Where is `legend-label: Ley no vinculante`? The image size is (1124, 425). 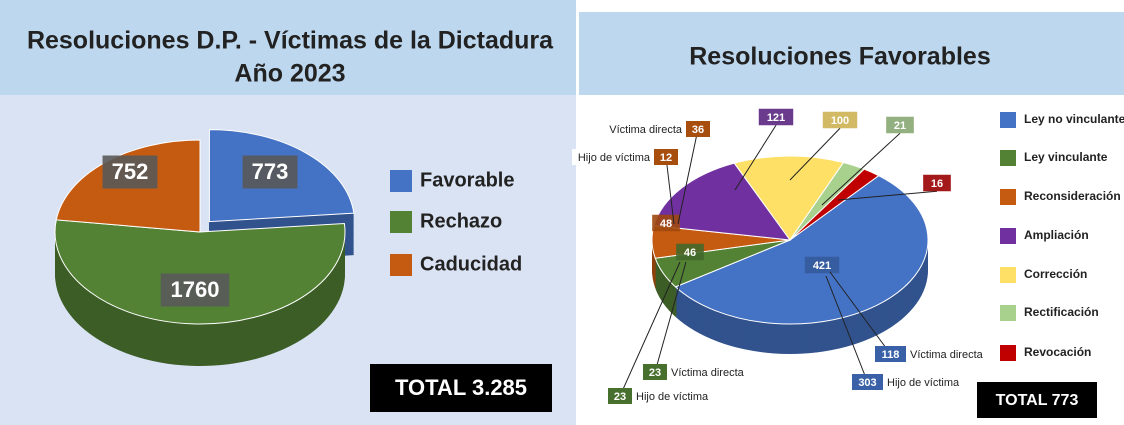
legend-label: Ley no vinculante is located at coordinates (1074, 119).